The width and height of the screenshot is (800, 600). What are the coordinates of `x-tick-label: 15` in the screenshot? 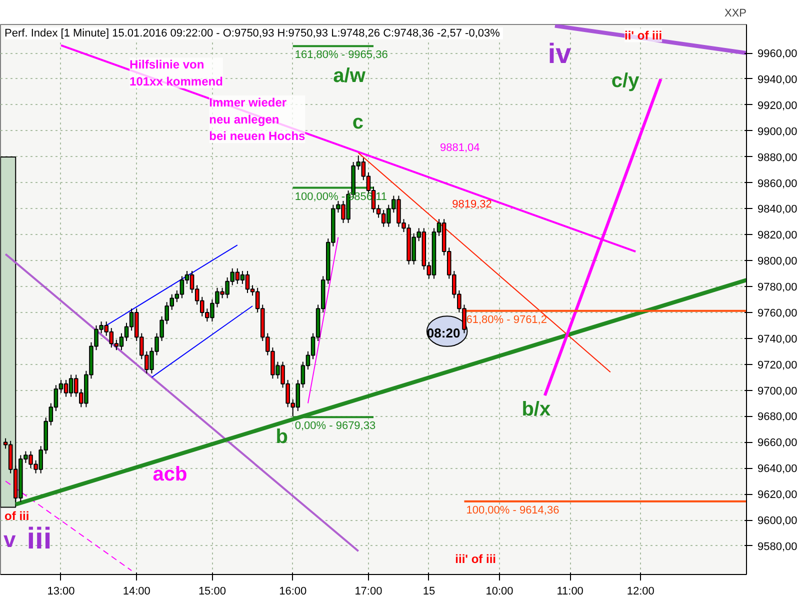 It's located at (429, 592).